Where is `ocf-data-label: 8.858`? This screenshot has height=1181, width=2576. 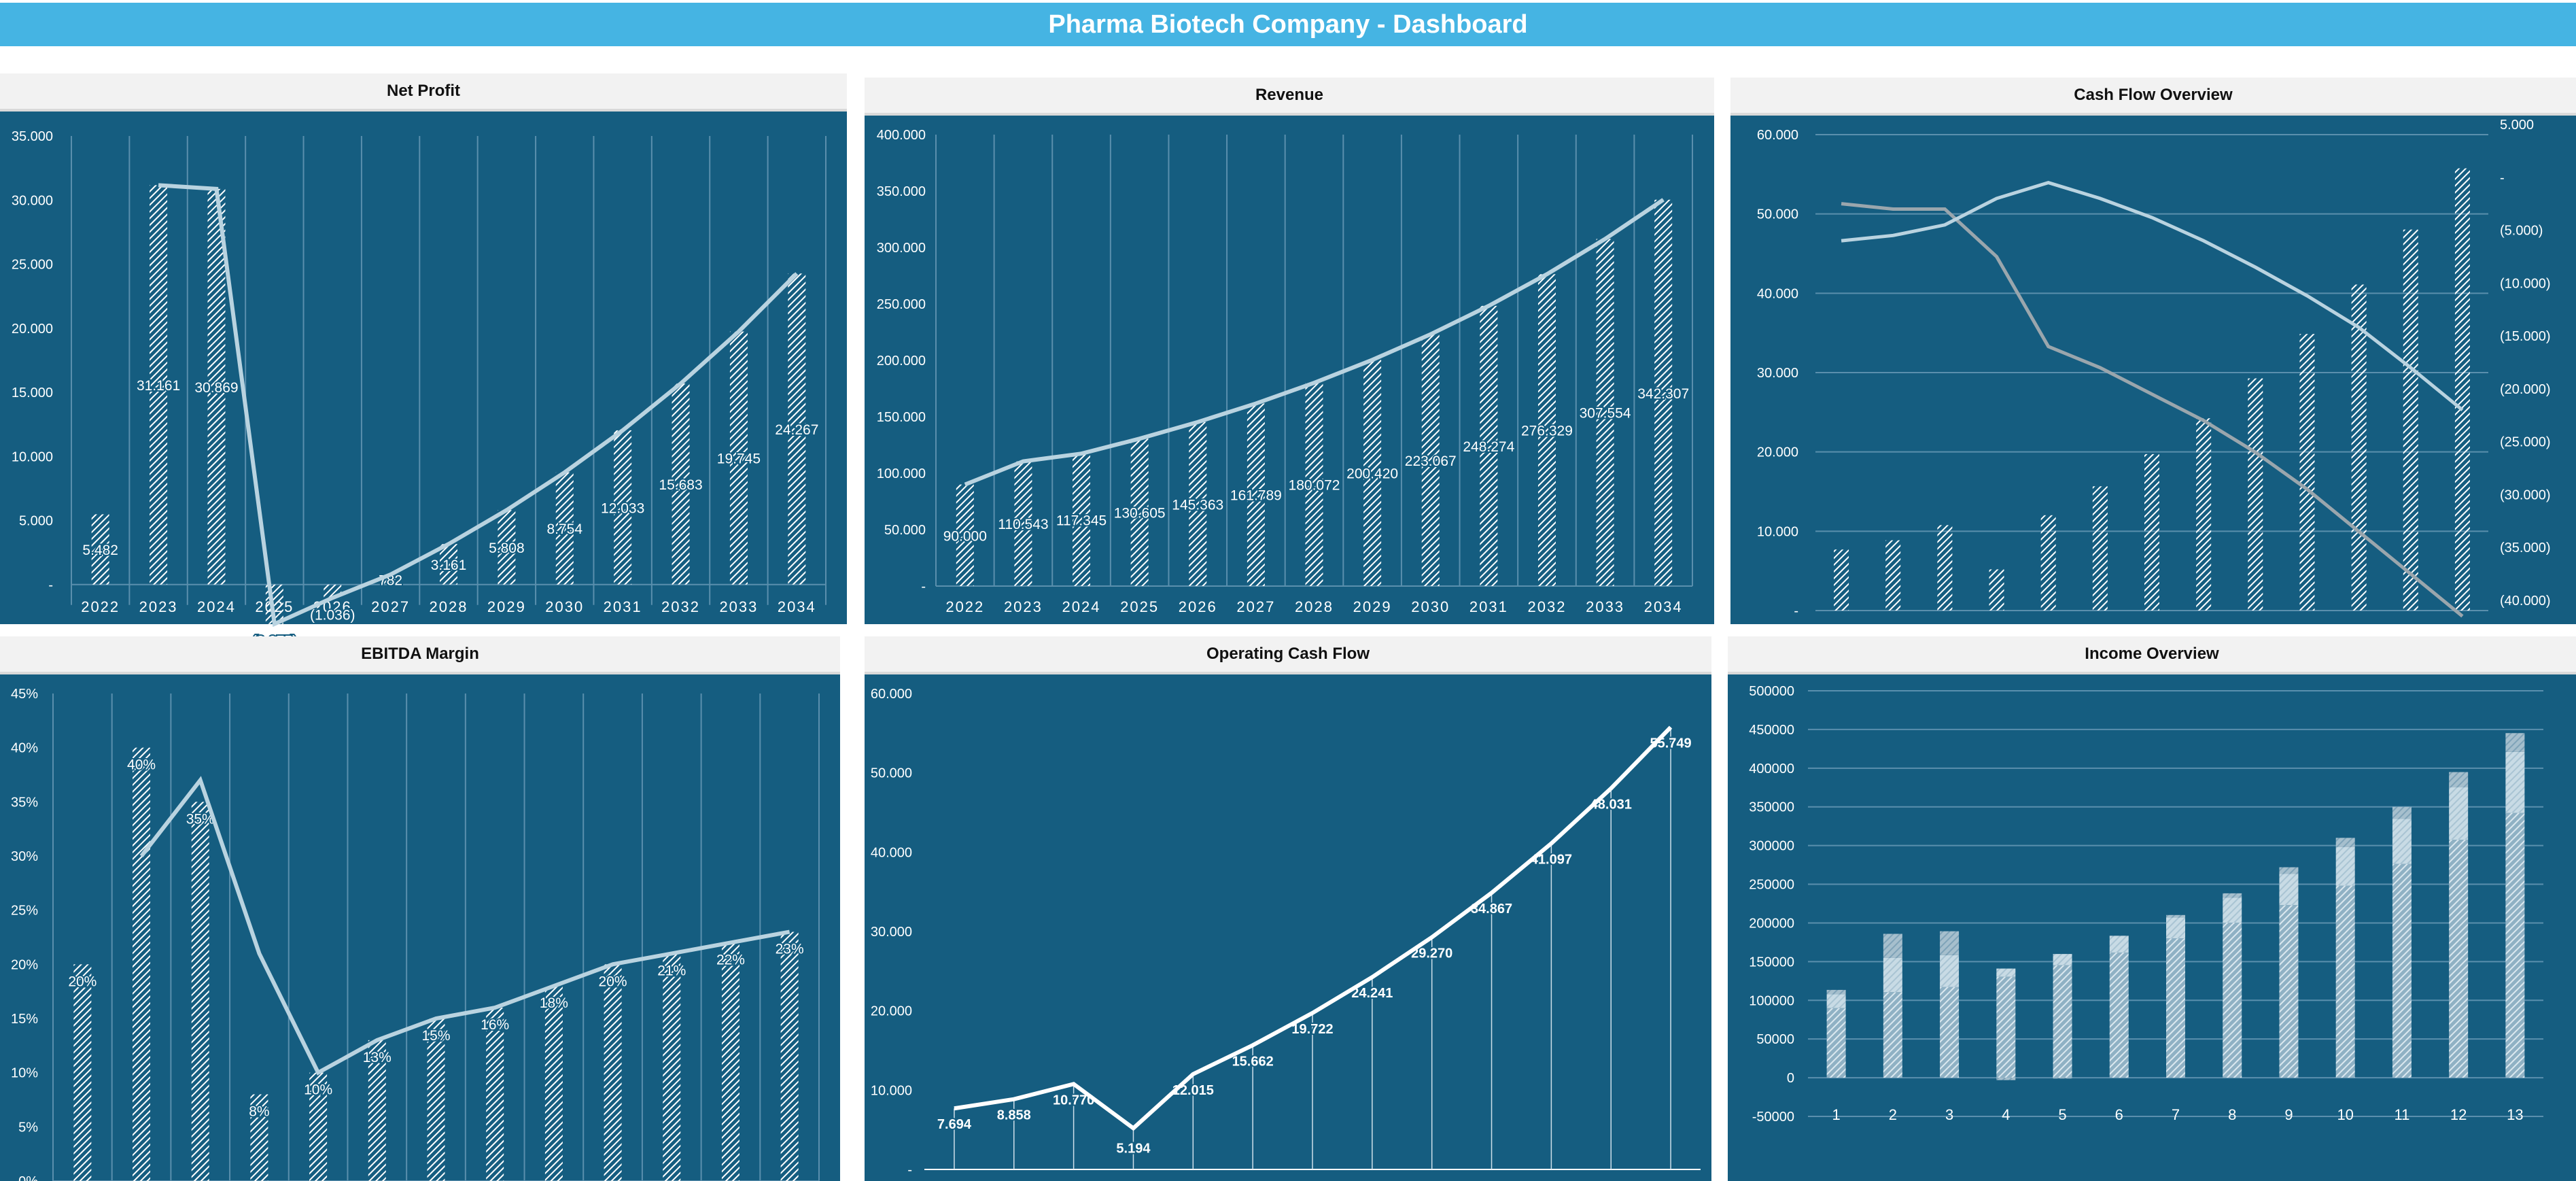
ocf-data-label: 8.858 is located at coordinates (1014, 1115).